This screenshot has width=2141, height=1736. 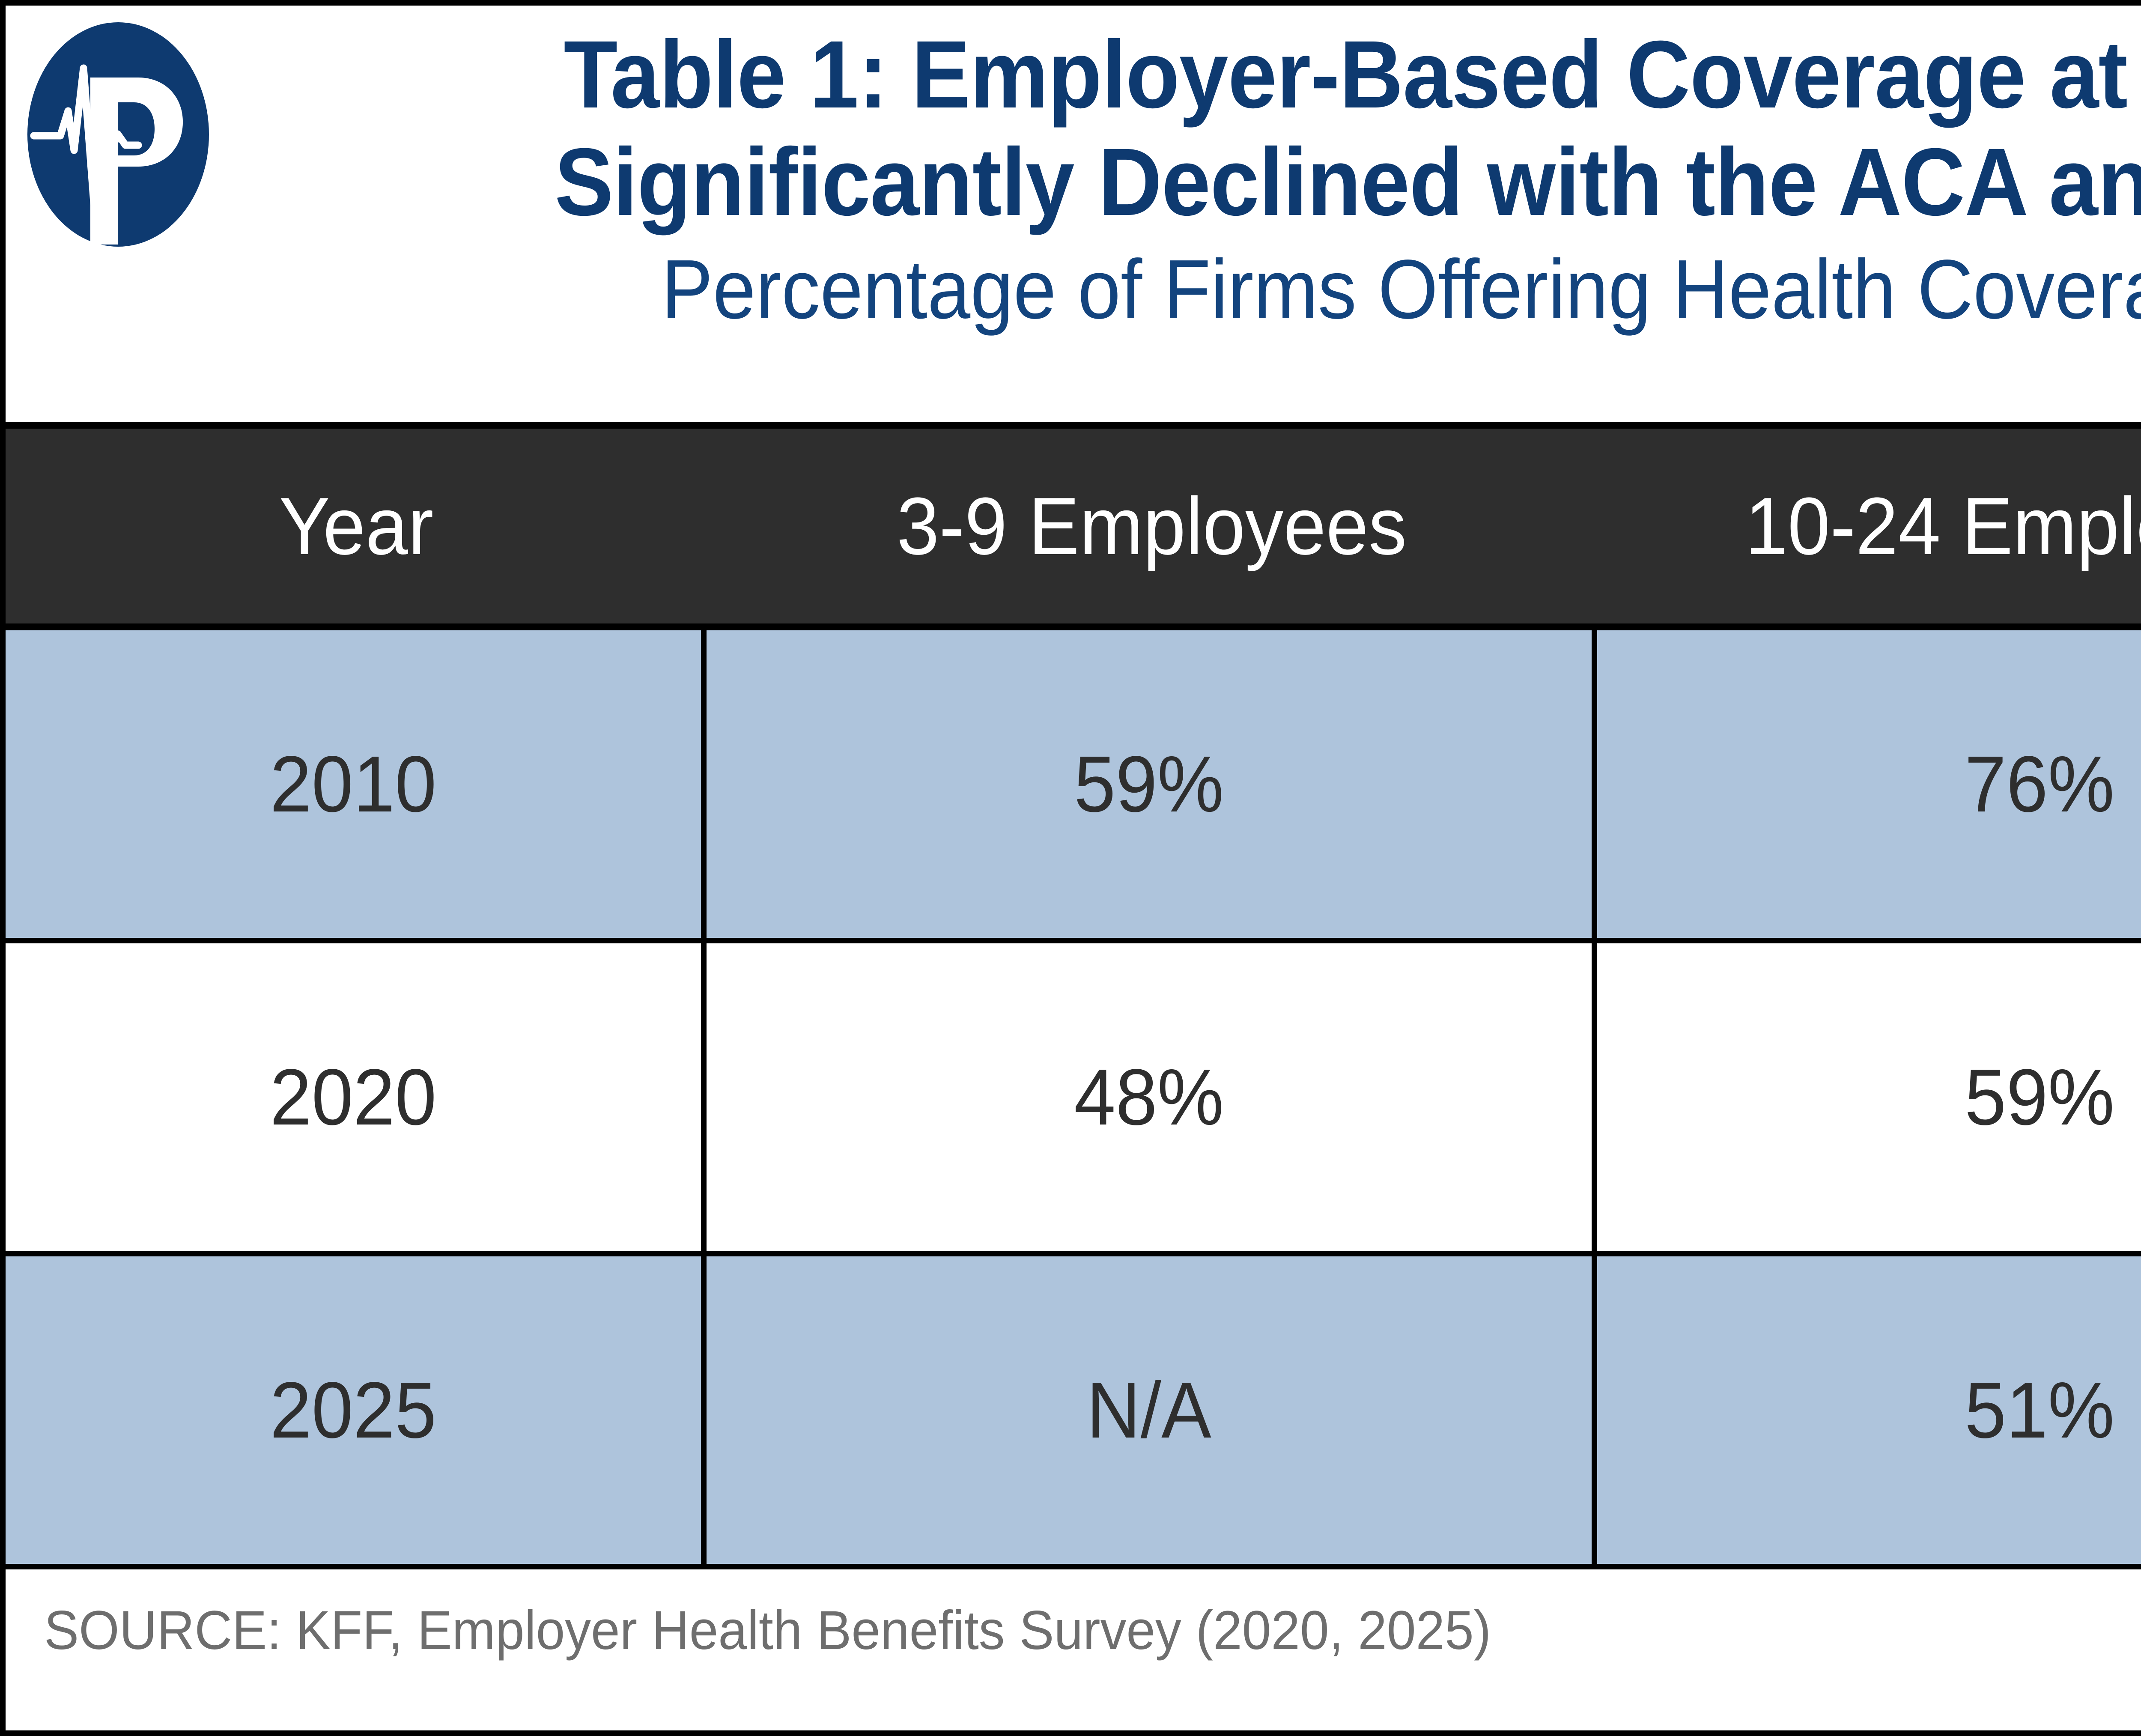 What do you see at coordinates (356, 784) in the screenshot?
I see `cell-year: 2010` at bounding box center [356, 784].